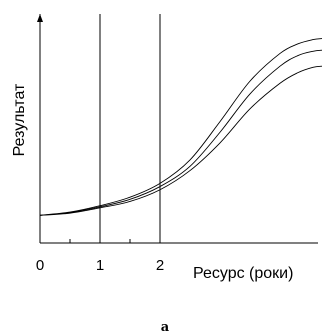 The height and width of the screenshot is (336, 330). What do you see at coordinates (243, 273) in the screenshot?
I see `x-axis-label: Ресурс (роки)` at bounding box center [243, 273].